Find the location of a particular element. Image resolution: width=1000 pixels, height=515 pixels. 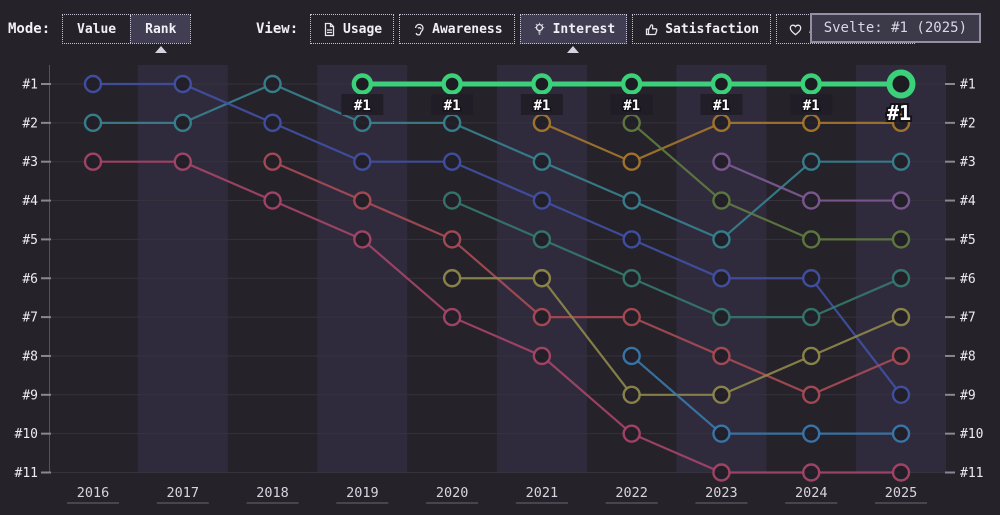

highlighted-data-point-current is located at coordinates (901, 84).